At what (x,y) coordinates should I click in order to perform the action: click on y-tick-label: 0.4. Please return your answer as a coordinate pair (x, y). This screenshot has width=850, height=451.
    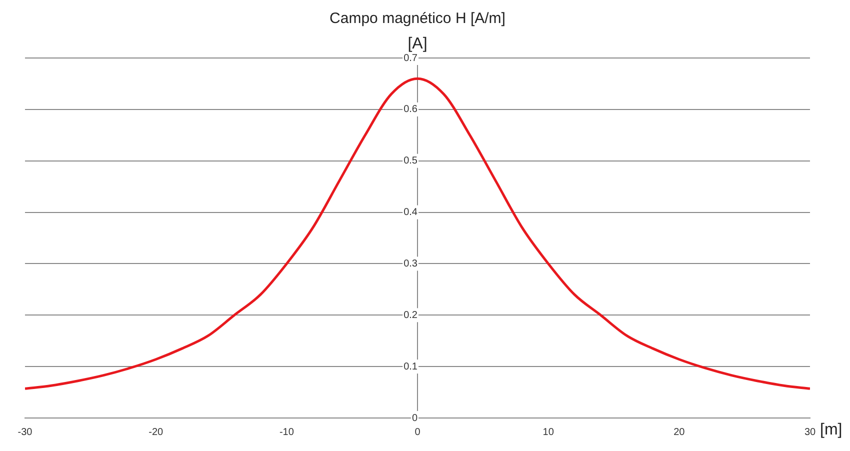
    Looking at the image, I should click on (411, 212).